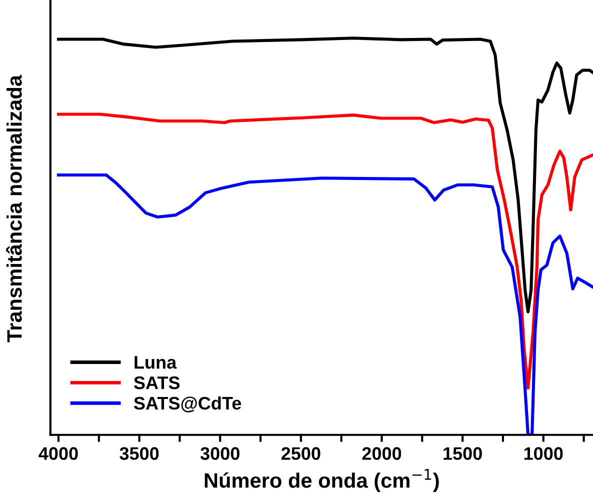 This screenshot has width=593, height=501. Describe the element at coordinates (157, 383) in the screenshot. I see `legend-label: SATS` at that location.